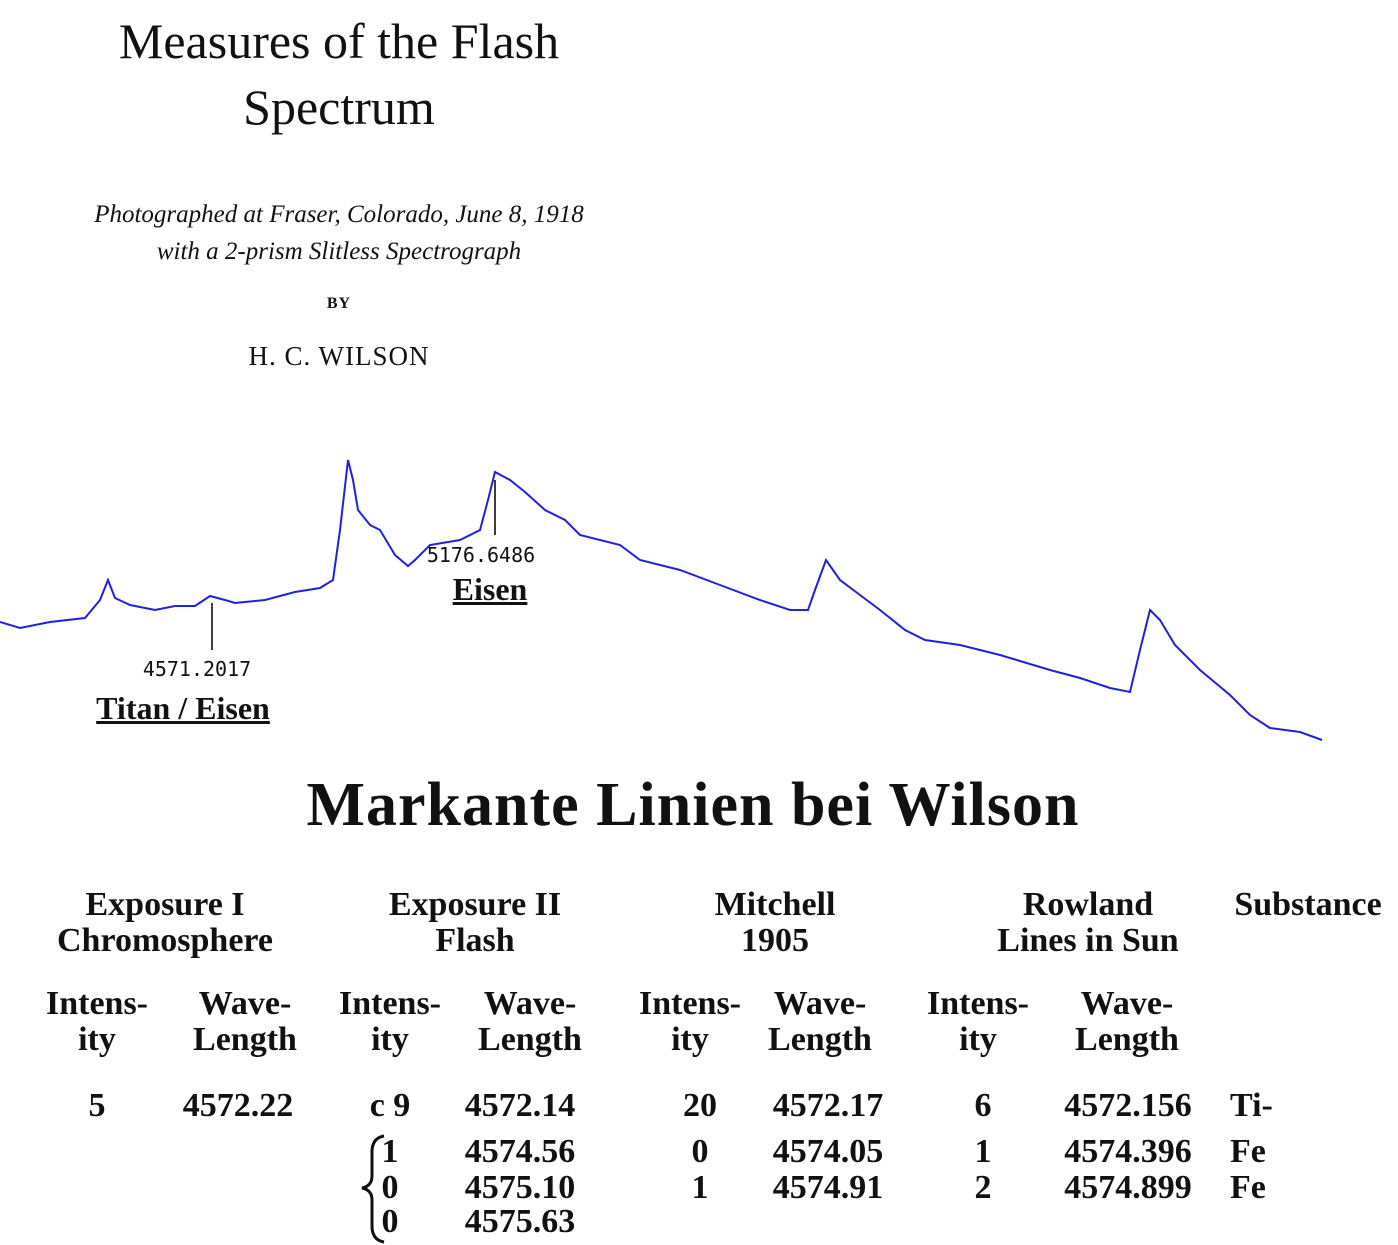 This screenshot has height=1245, width=1398. Describe the element at coordinates (828, 1187) in the screenshot. I see `table-cell: 4574.91` at that location.